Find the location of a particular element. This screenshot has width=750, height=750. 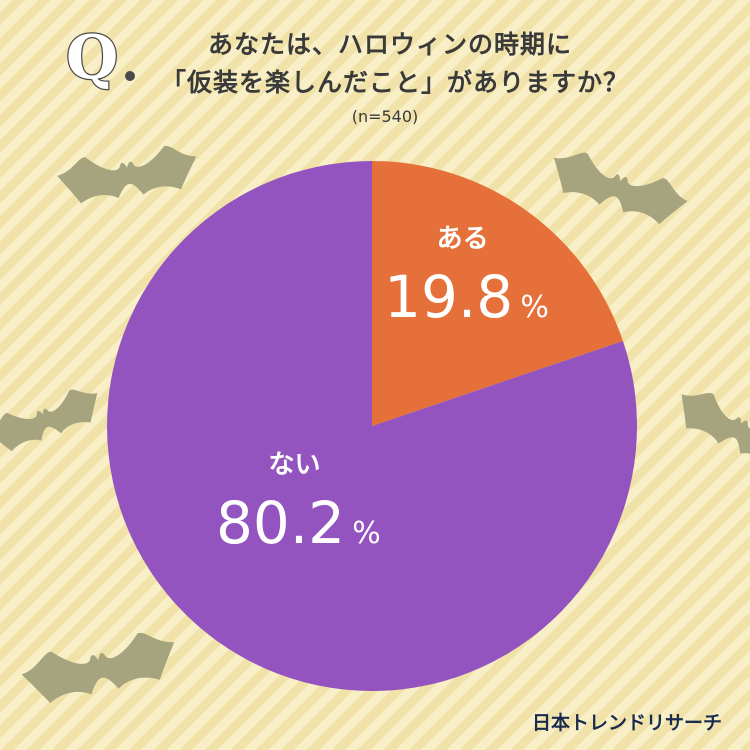

q-dot is located at coordinates (130, 76).